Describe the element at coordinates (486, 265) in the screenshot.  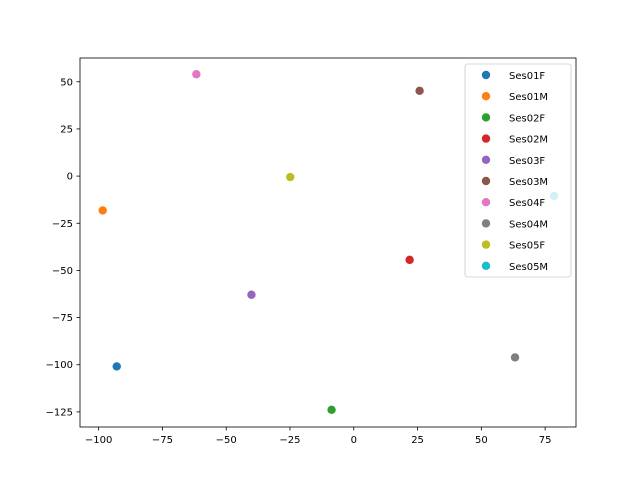
I see `legend-marker-ses05m` at that location.